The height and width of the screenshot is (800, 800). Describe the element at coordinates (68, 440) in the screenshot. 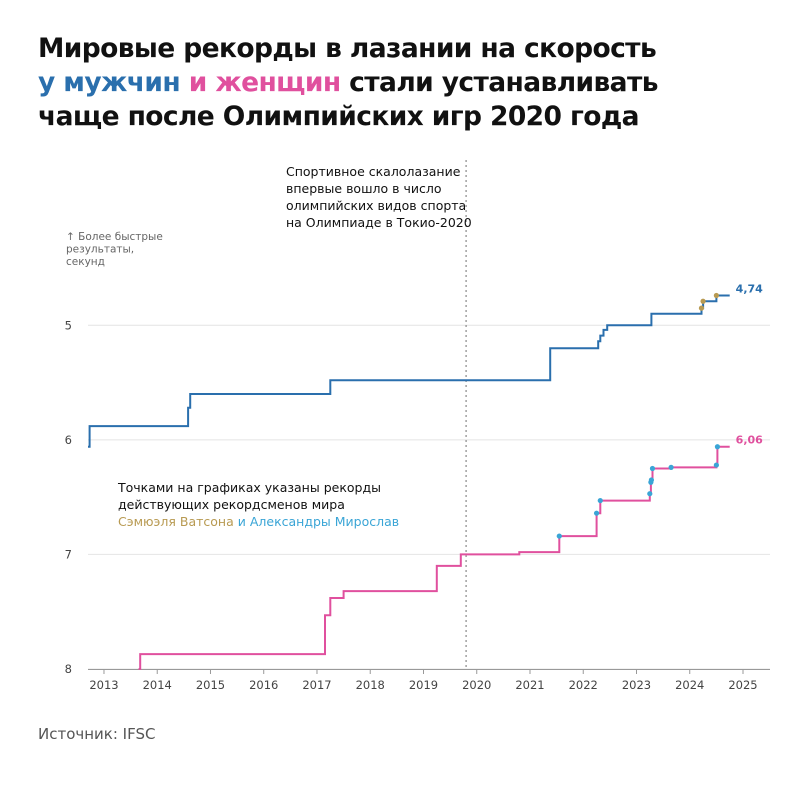

I see `y-tick-label: 6` at that location.